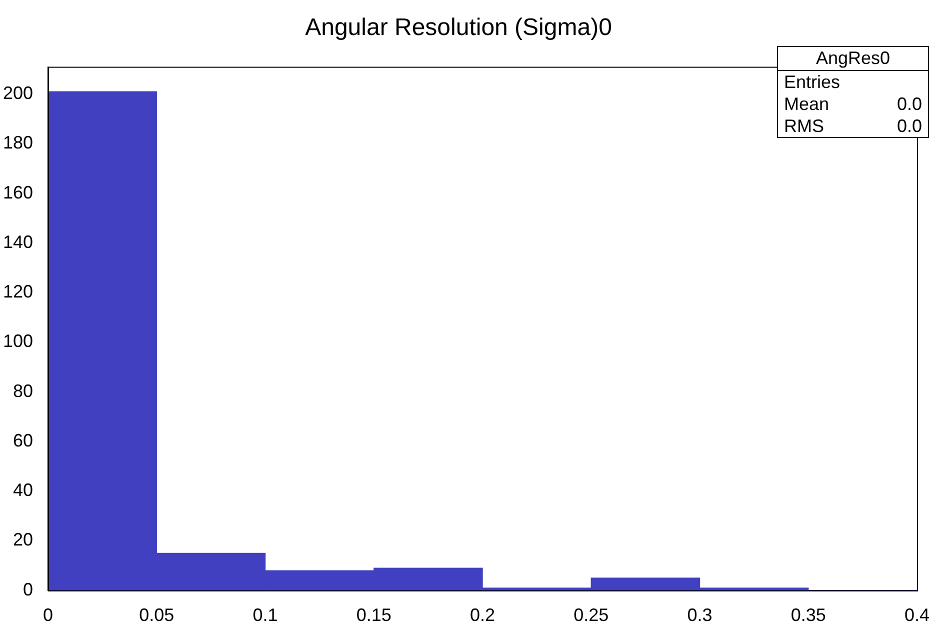 This screenshot has height=630, width=935. What do you see at coordinates (265, 615) in the screenshot?
I see `x-tick-label: 0.1` at bounding box center [265, 615].